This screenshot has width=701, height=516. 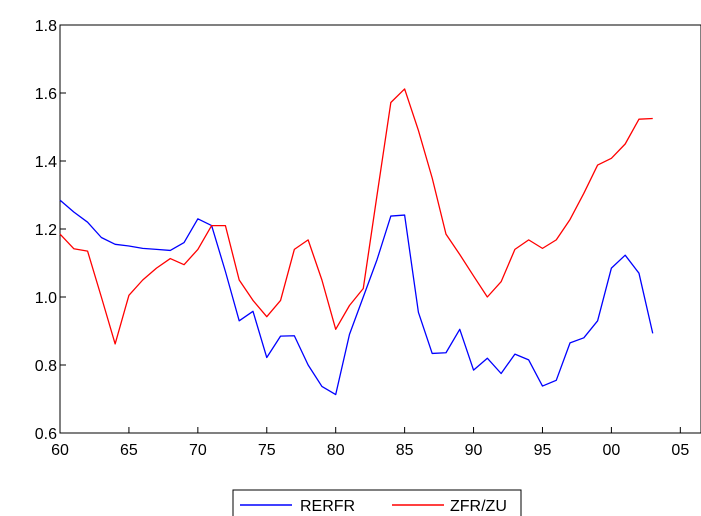 I want to click on legend: RERFR ZFR/ZU, so click(x=377, y=502).